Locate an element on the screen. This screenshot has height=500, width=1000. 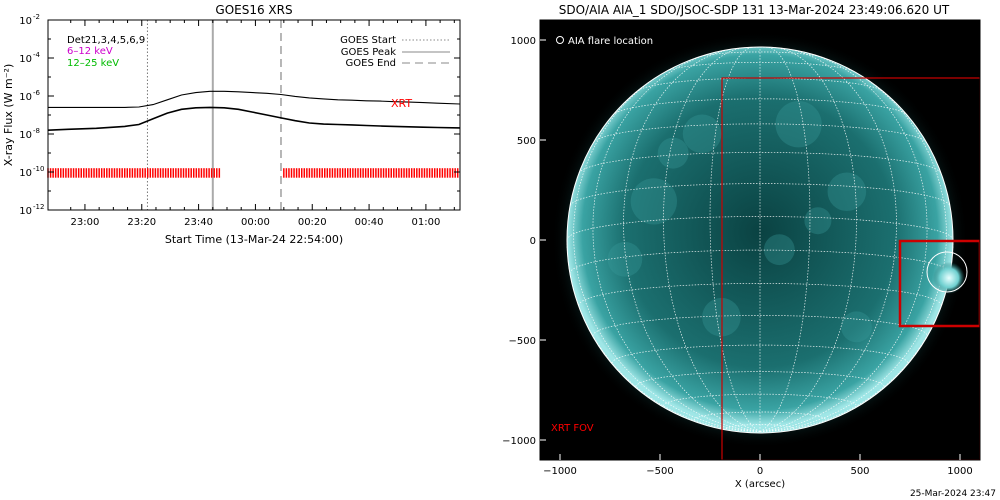
aia-legend-label: AIA flare location is located at coordinates (610, 41).